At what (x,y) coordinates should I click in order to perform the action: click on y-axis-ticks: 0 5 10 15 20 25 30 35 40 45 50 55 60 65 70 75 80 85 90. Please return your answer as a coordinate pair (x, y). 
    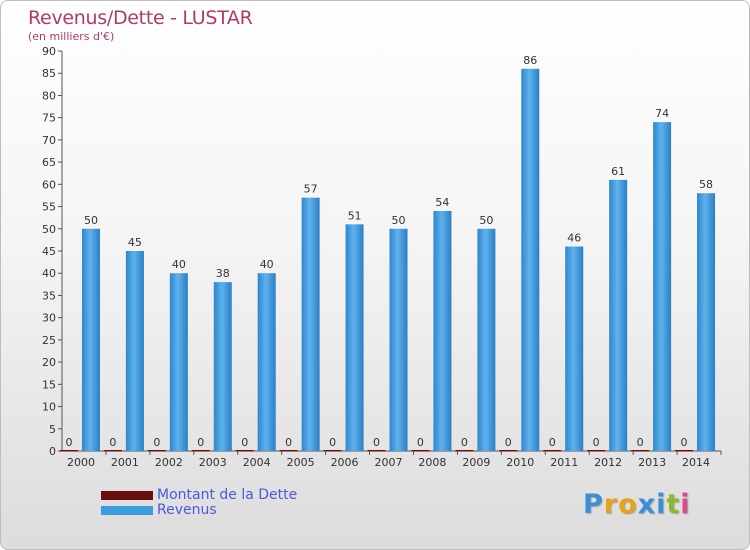
    Looking at the image, I should click on (52, 251).